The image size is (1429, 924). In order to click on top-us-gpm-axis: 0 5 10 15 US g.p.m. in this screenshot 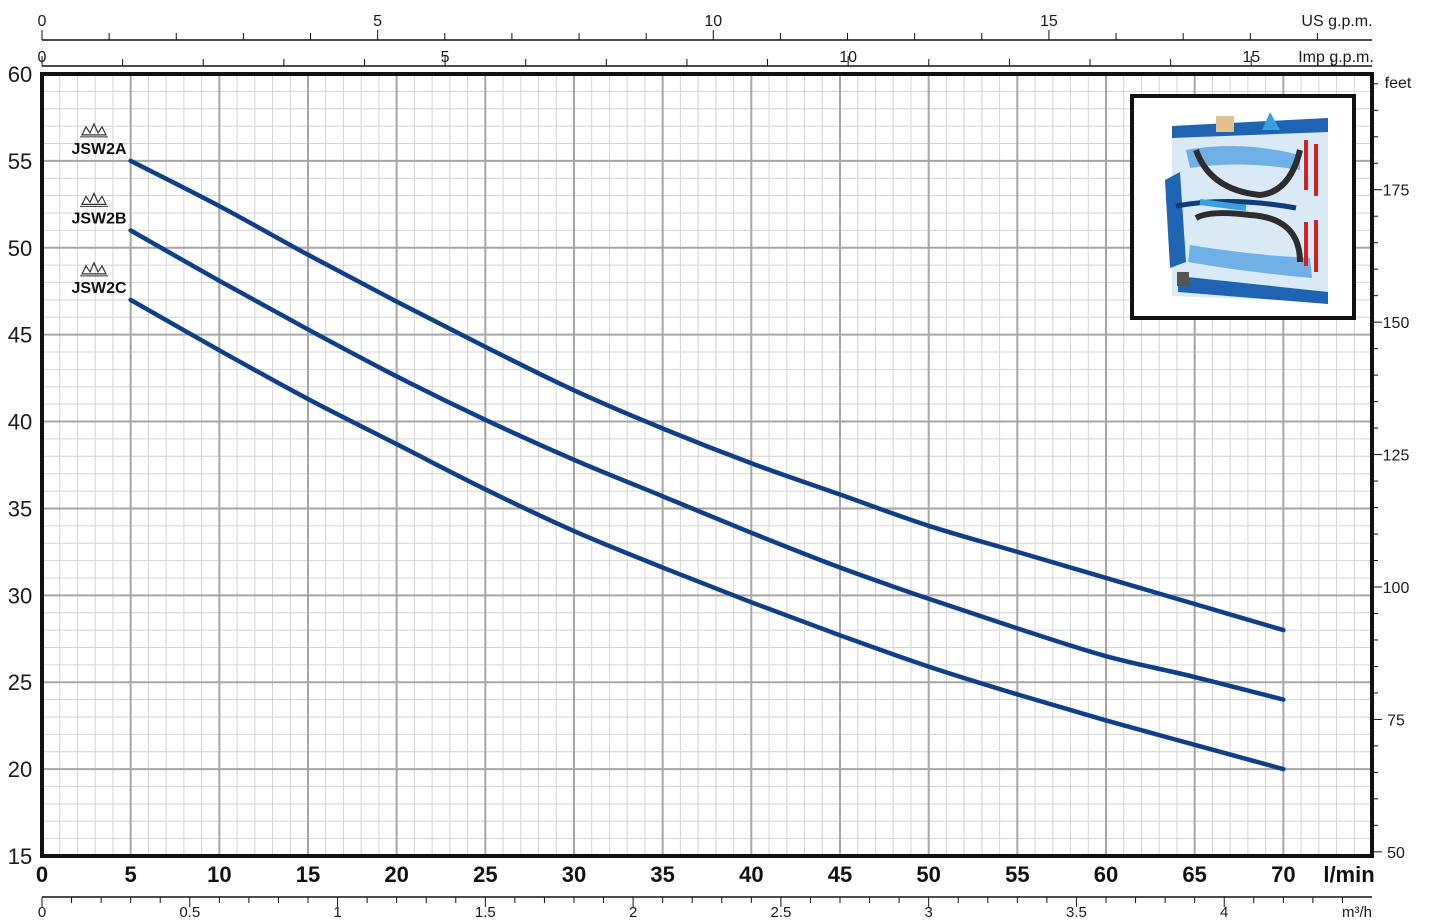, I will do `click(705, 27)`.